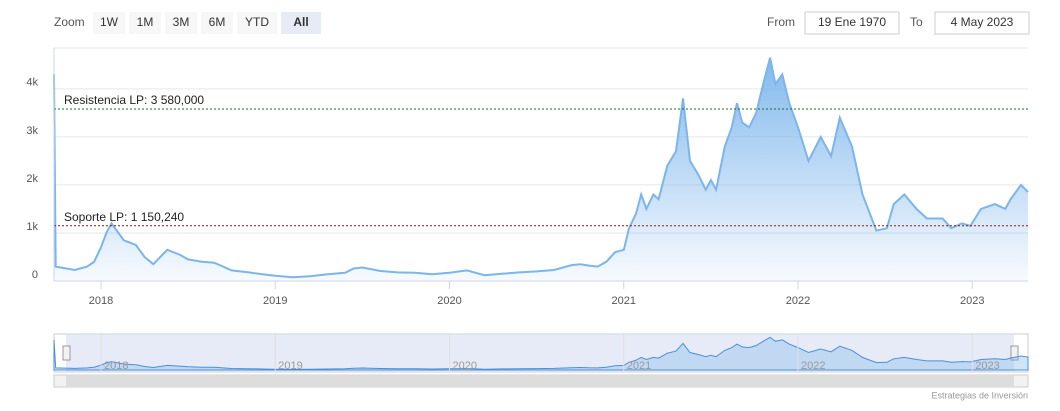 This screenshot has height=411, width=1060. What do you see at coordinates (275, 301) in the screenshot?
I see `x-tick-label: 2019` at bounding box center [275, 301].